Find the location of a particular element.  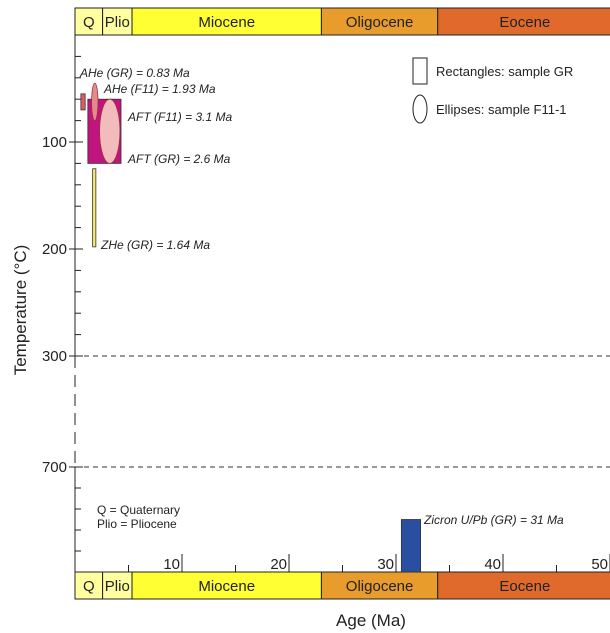

x-tick-label-40: 40 is located at coordinates (492, 564).